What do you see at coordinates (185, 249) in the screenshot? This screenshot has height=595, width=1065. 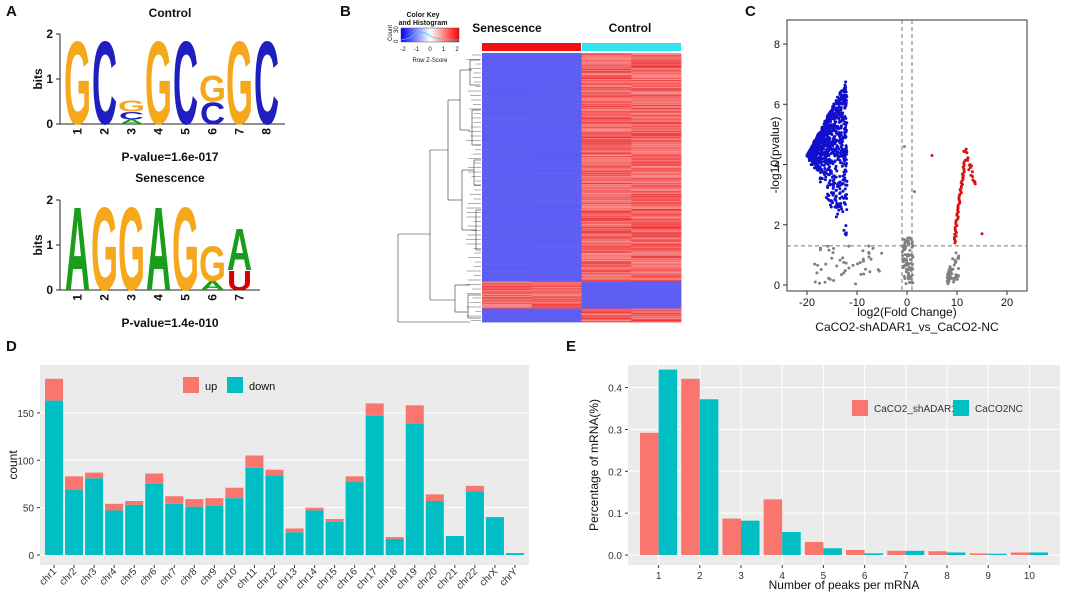 I see `logo-letter-G: G` at bounding box center [185, 249].